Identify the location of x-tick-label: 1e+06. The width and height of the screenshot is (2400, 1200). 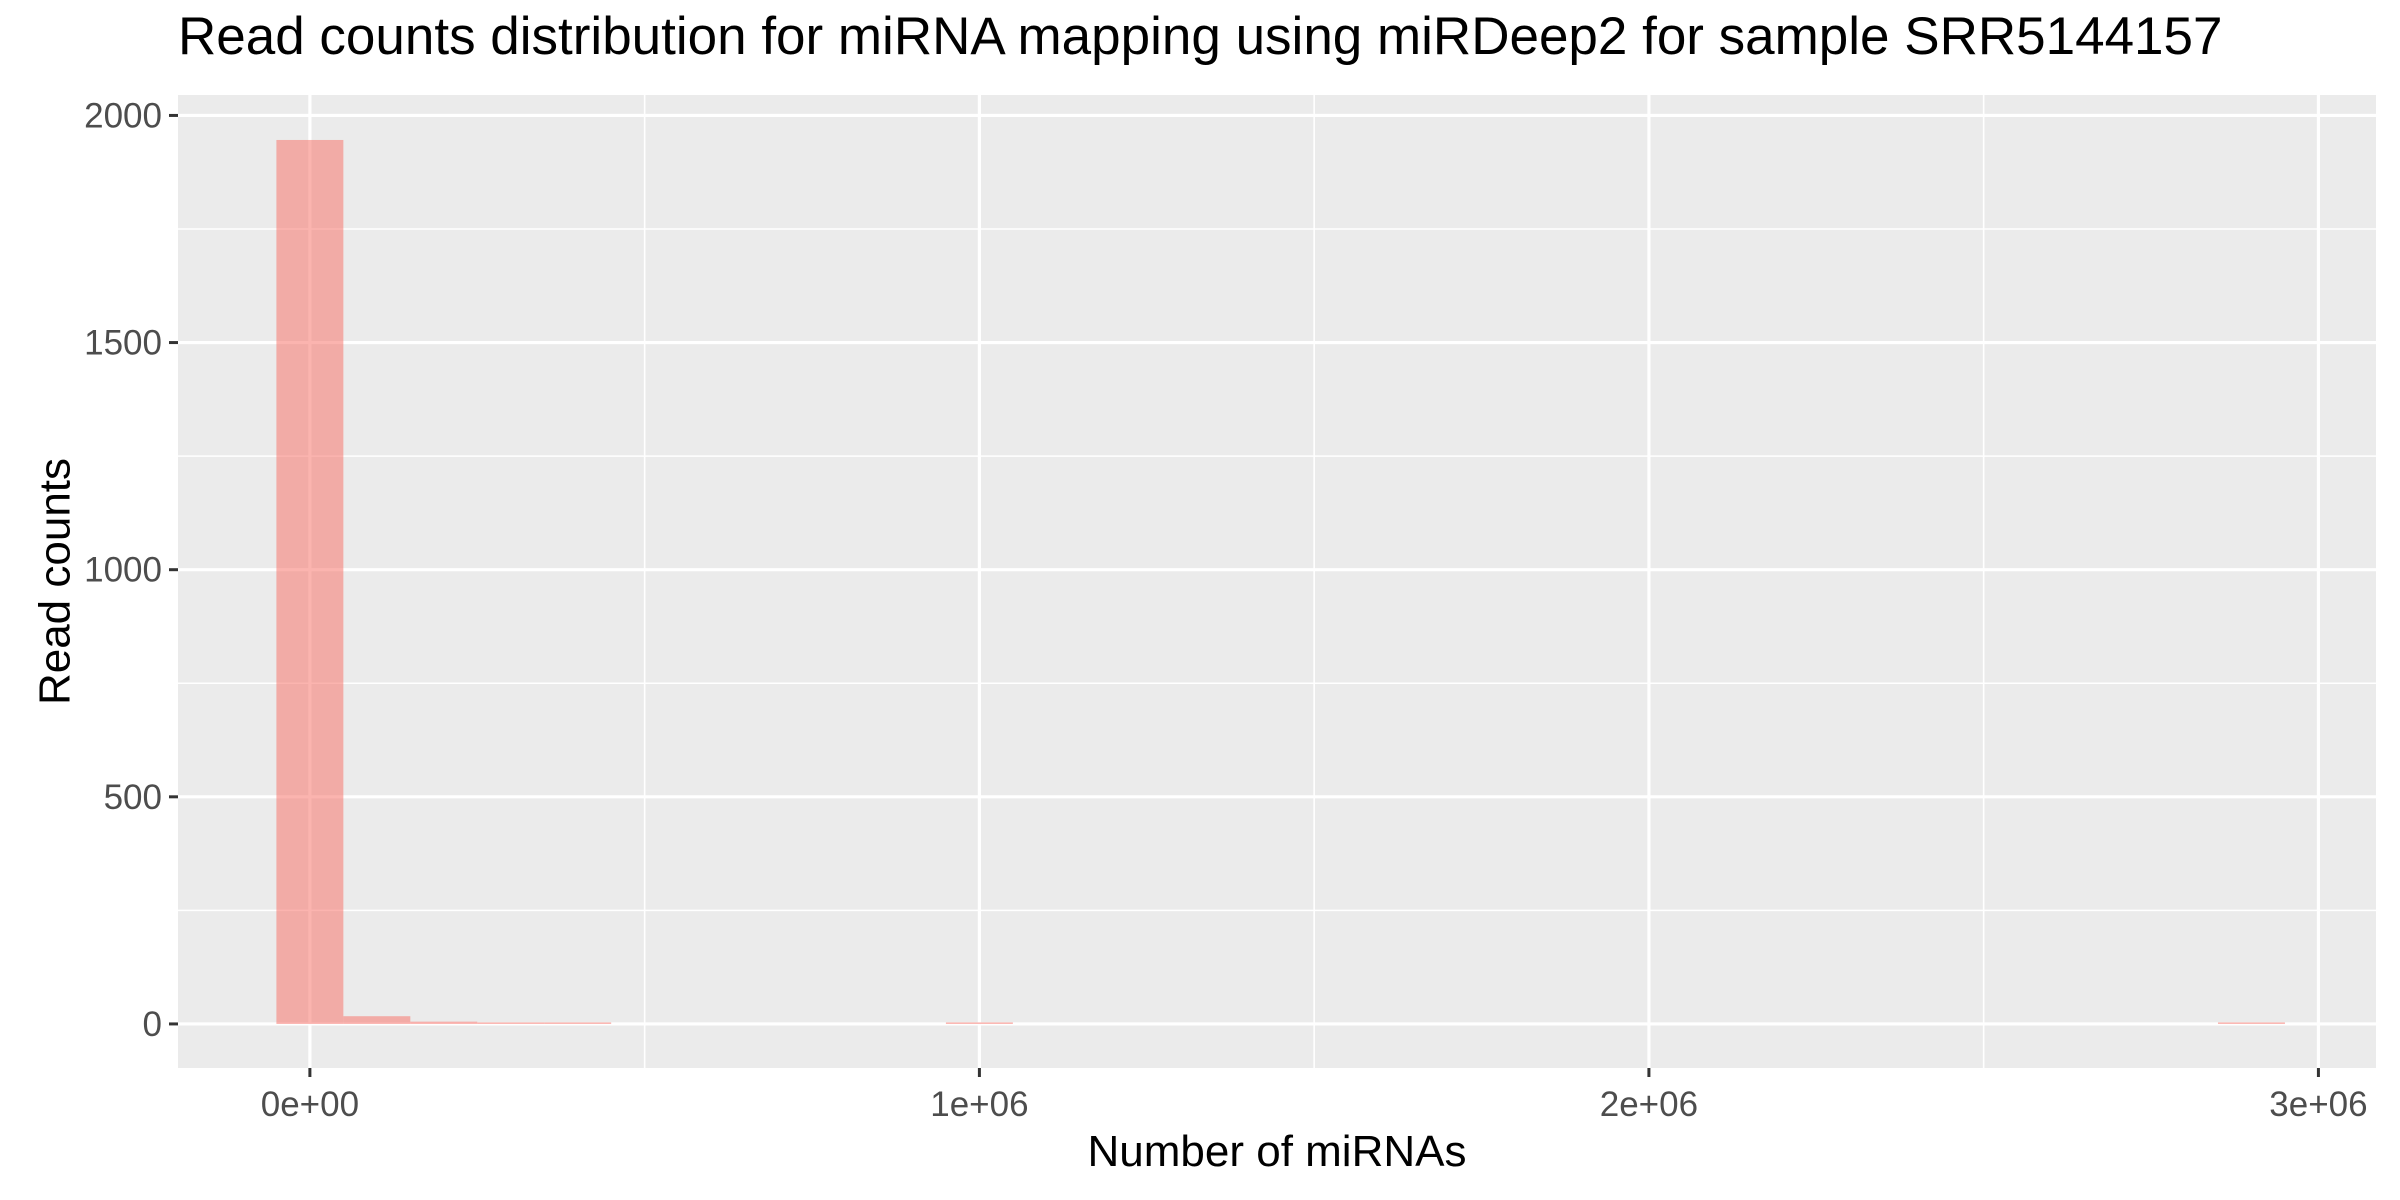
(979, 1104).